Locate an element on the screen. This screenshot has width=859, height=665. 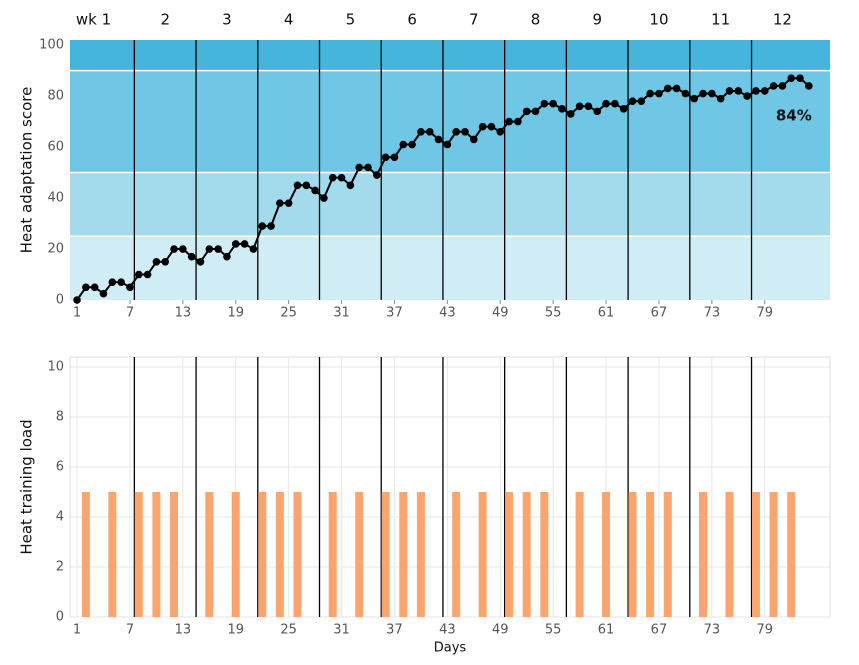
x-tick-label: 43 is located at coordinates (447, 313).